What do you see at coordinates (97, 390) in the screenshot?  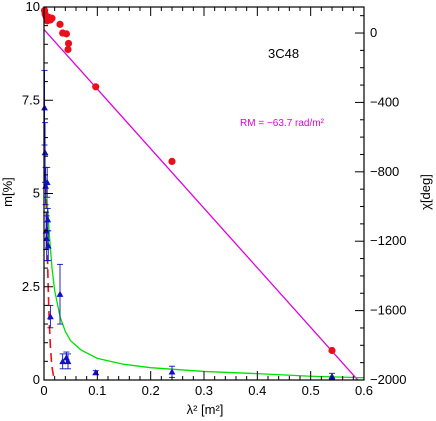 I see `tick-label: 0.1` at bounding box center [97, 390].